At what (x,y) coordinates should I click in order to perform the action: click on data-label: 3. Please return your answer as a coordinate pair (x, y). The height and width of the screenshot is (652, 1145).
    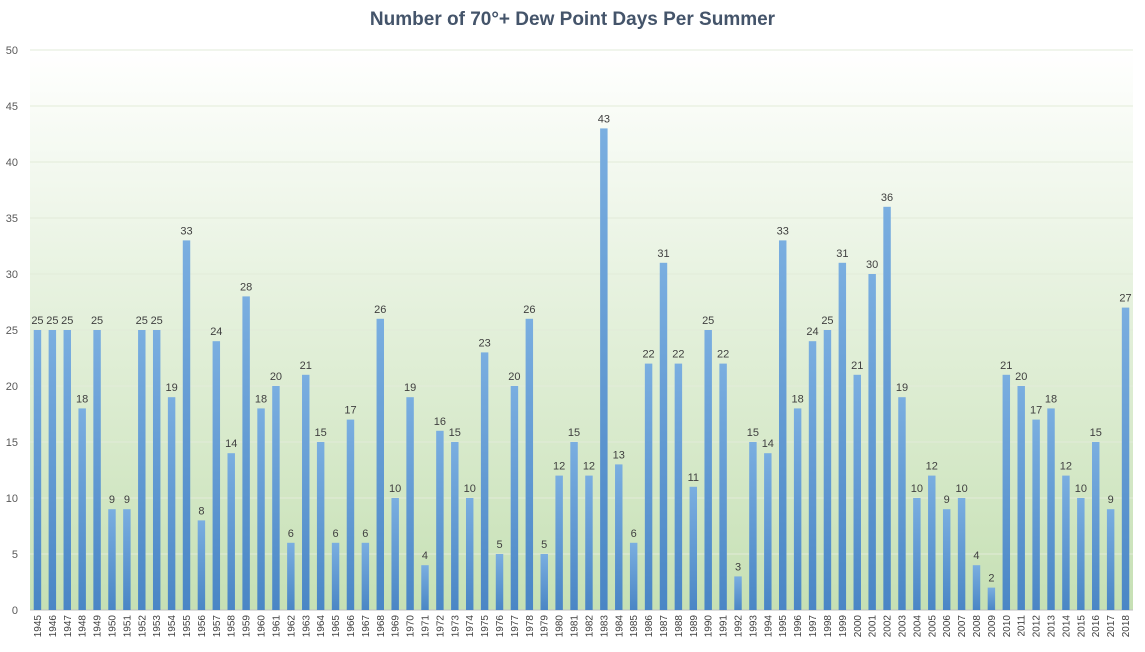
    Looking at the image, I should click on (738, 567).